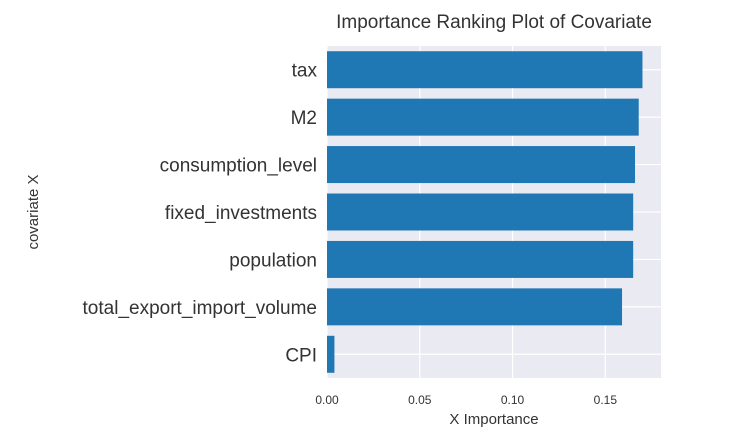 The image size is (729, 446). What do you see at coordinates (466, 400) in the screenshot?
I see `x-tick-labels: 0.00 0.05 0.10 0.15` at bounding box center [466, 400].